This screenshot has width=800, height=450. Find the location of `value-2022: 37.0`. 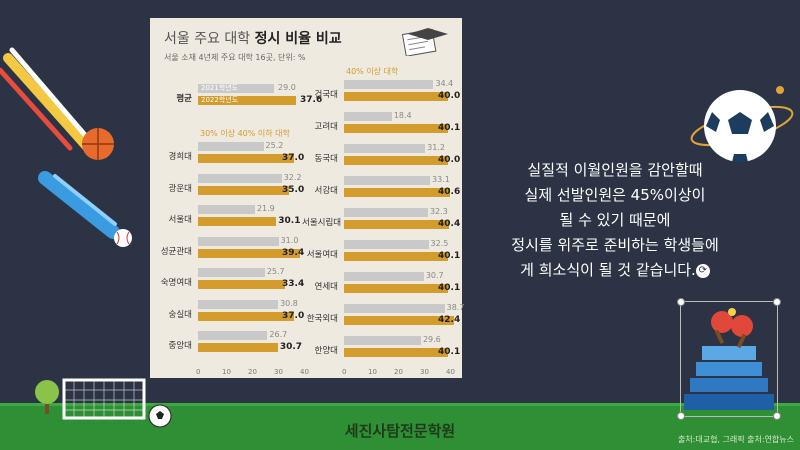

value-2022: 37.0 is located at coordinates (293, 158).